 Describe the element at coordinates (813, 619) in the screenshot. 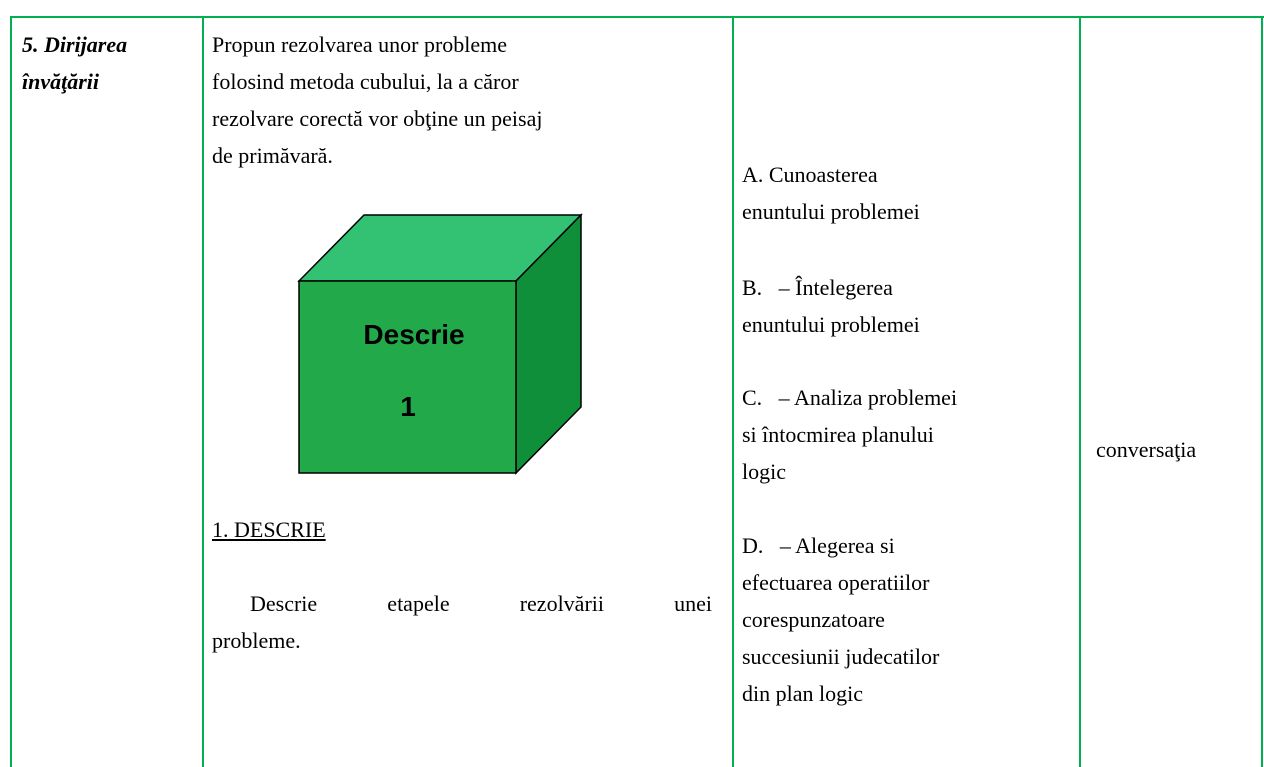

I see `step-line: corespunzatoare` at that location.